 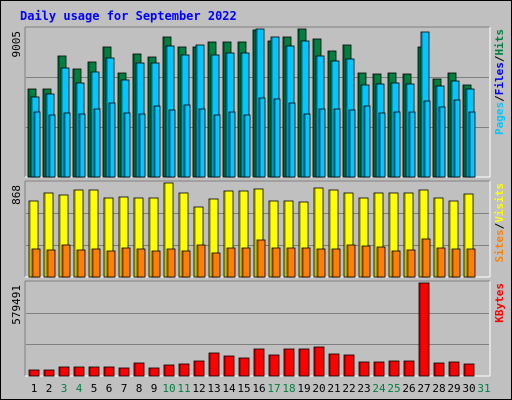 I want to click on x-tick-label: 5, so click(x=94, y=388).